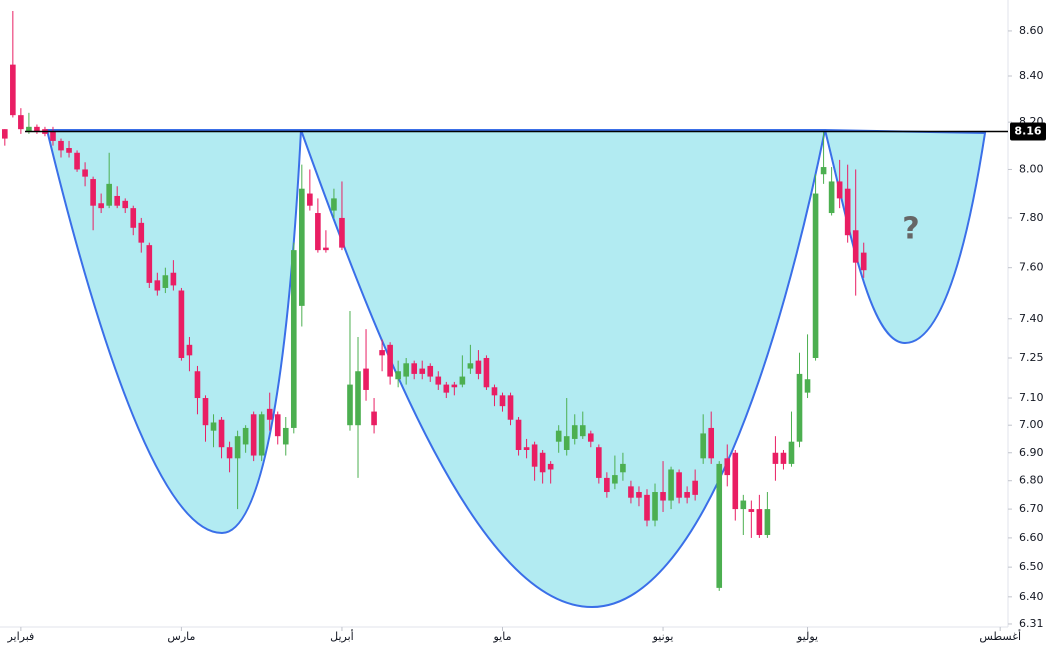  What do you see at coordinates (910, 229) in the screenshot?
I see `annotation: ?` at bounding box center [910, 229].